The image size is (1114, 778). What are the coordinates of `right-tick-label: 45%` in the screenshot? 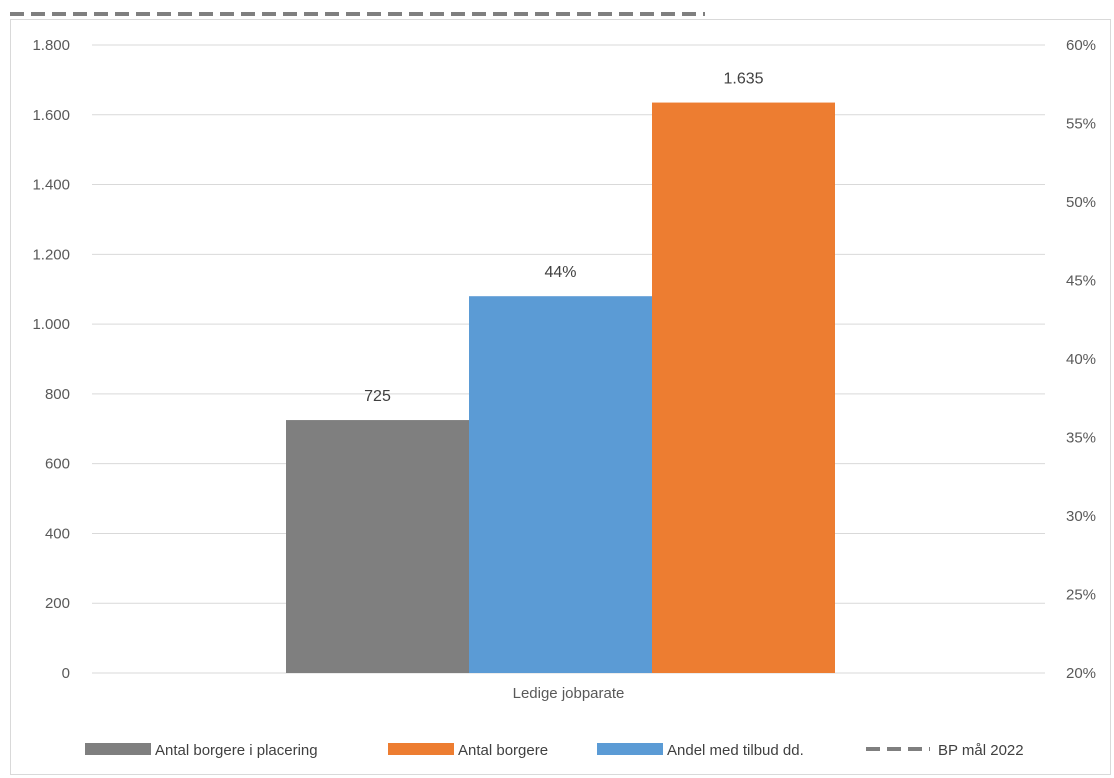 It's located at (1081, 281).